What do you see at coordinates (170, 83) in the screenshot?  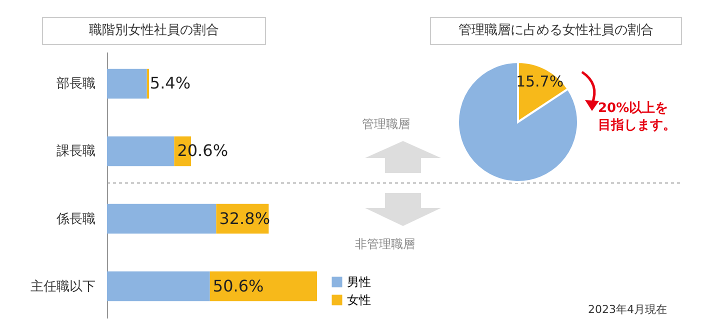 I see `annotation: 5.4%` at bounding box center [170, 83].